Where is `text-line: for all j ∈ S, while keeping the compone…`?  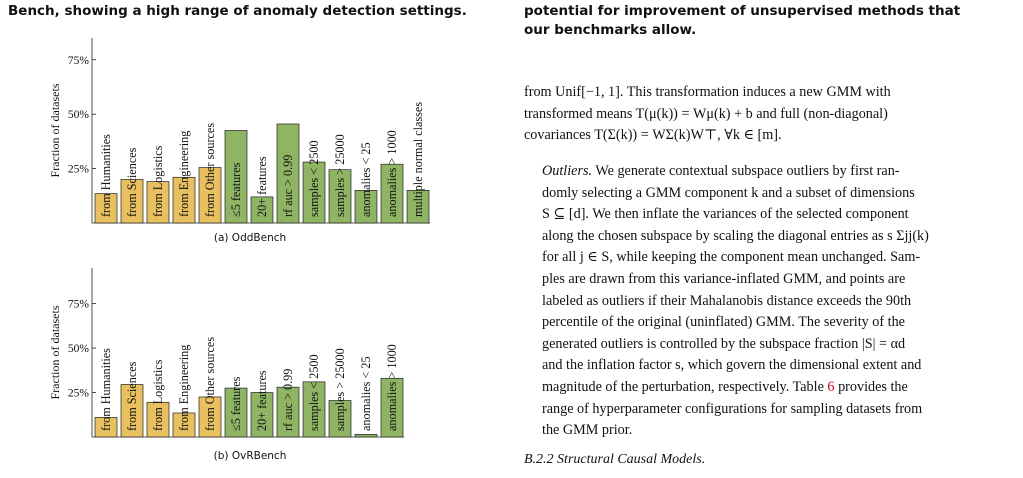 text-line: for all j ∈ S, while keeping the compone… is located at coordinates (731, 257).